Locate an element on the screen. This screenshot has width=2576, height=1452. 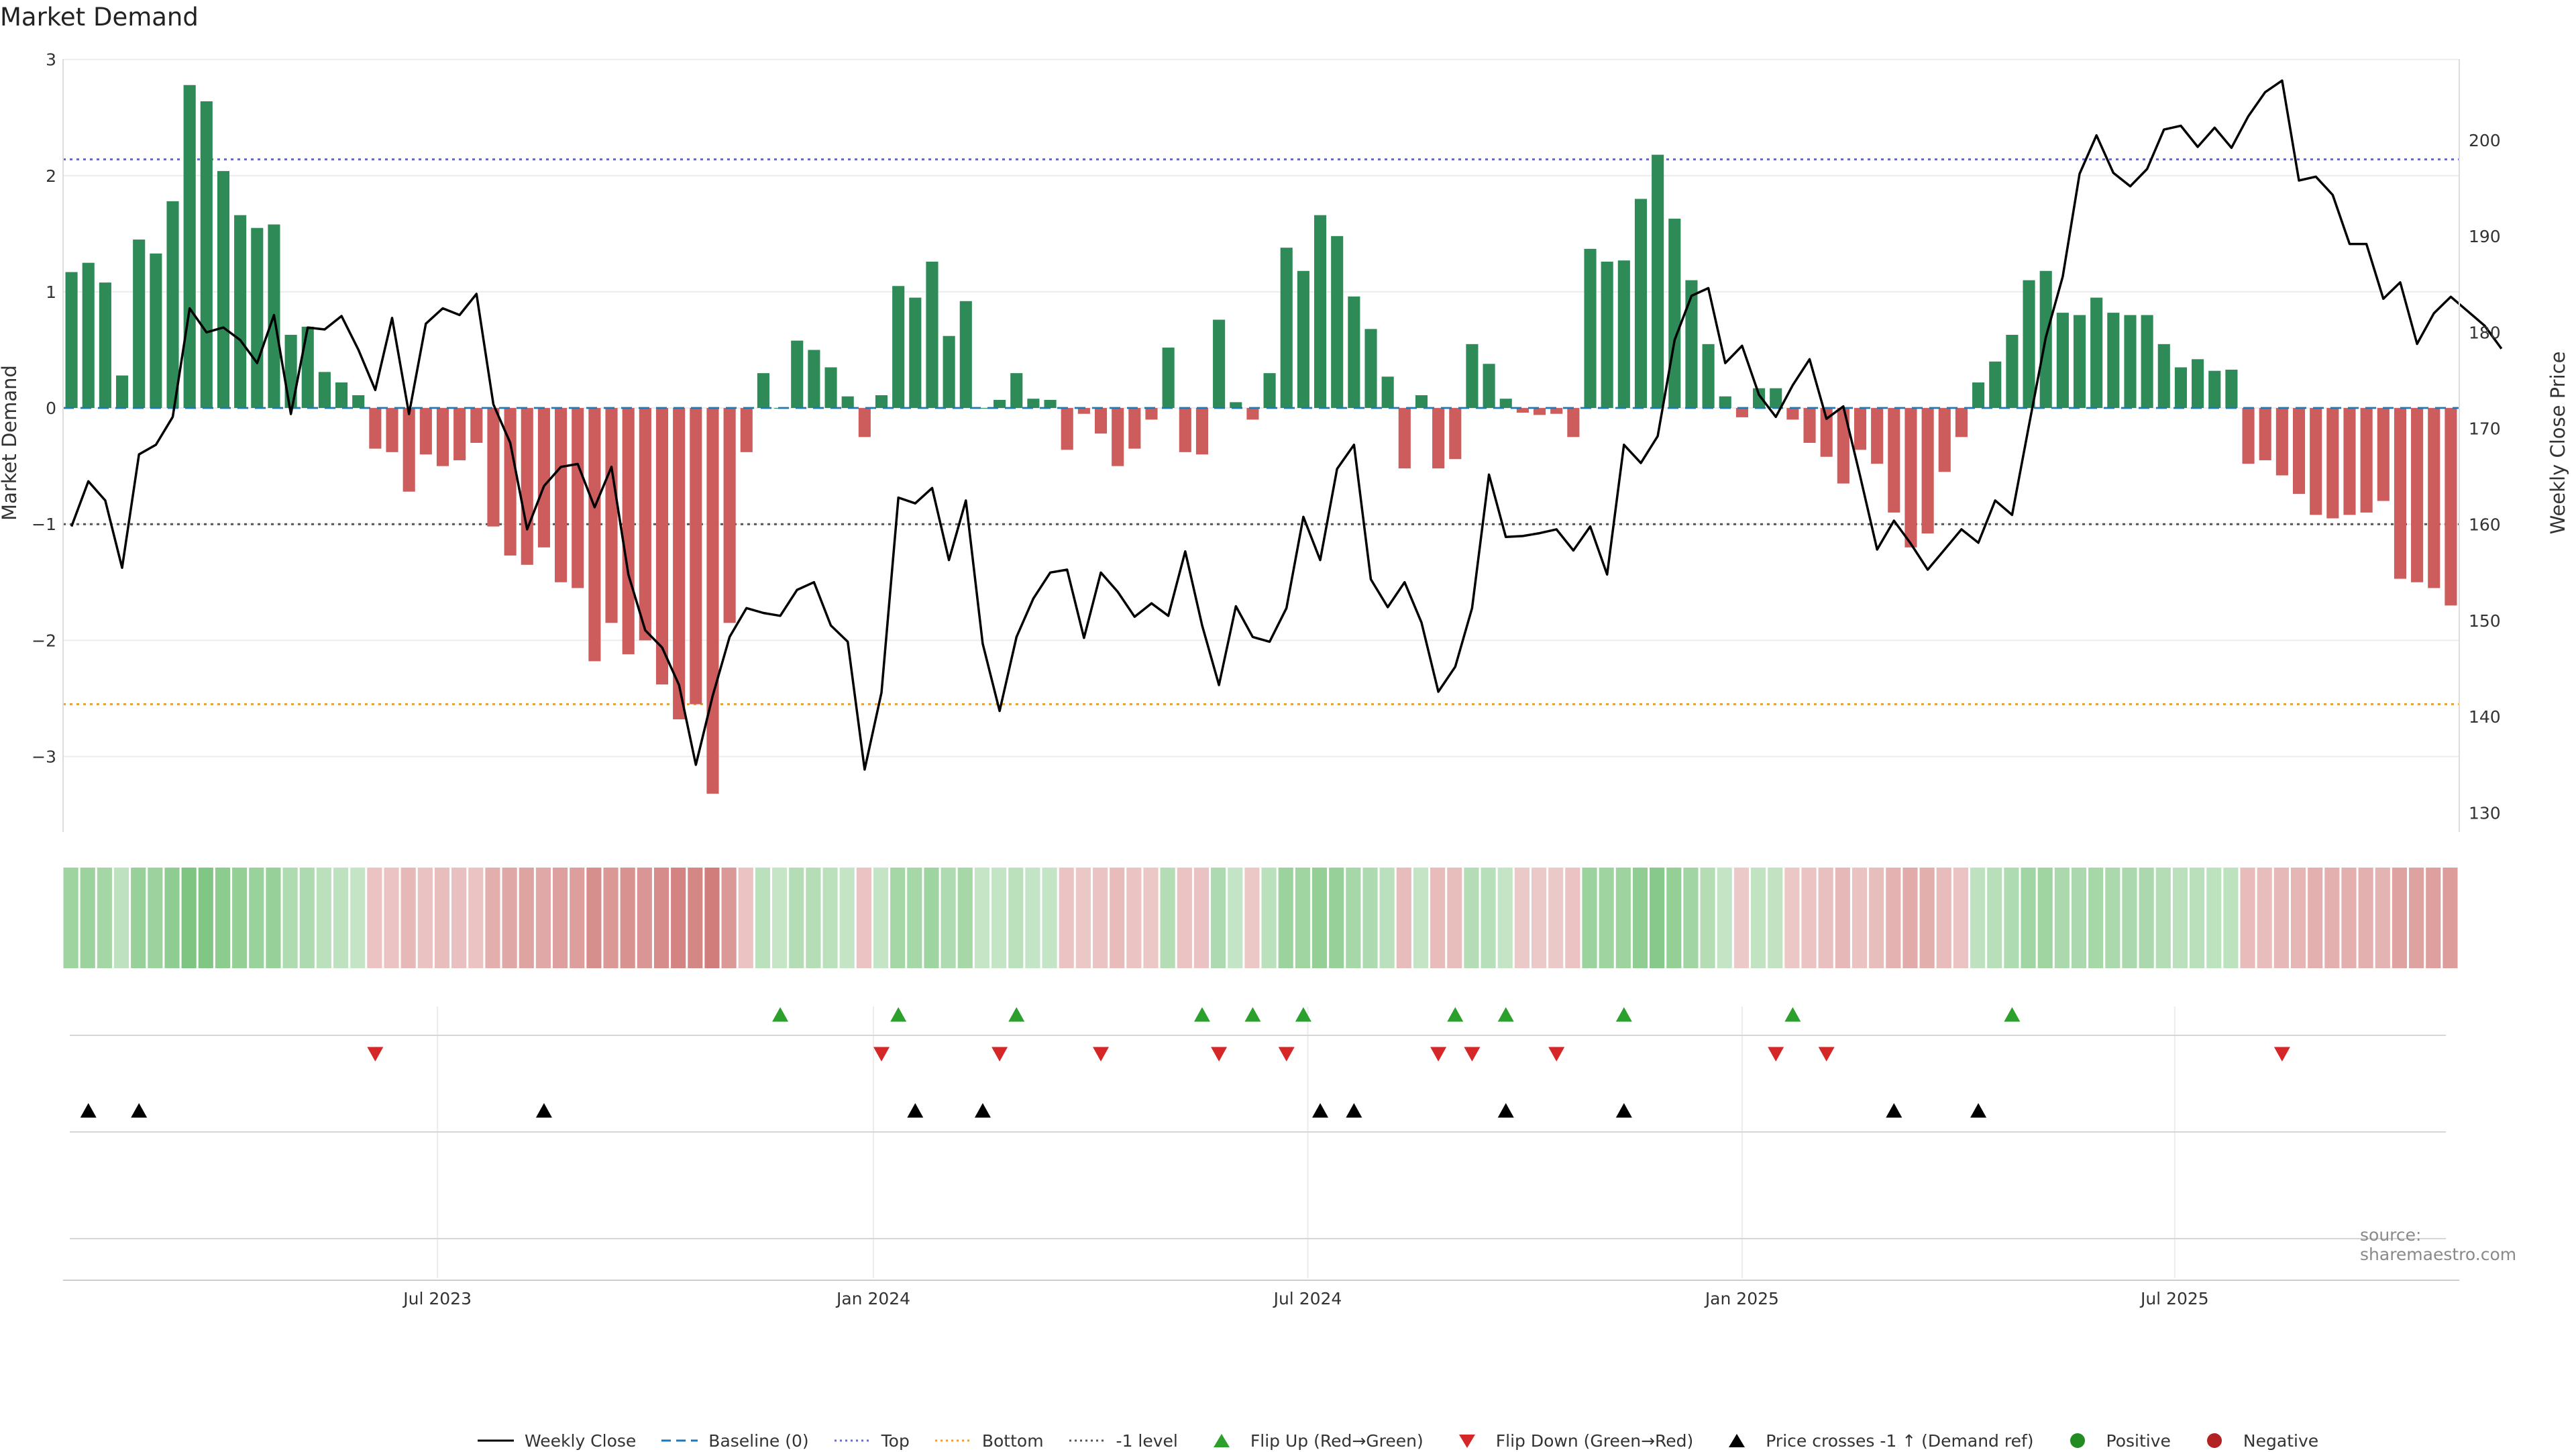
y-tick-label: −1 is located at coordinates (44, 525).